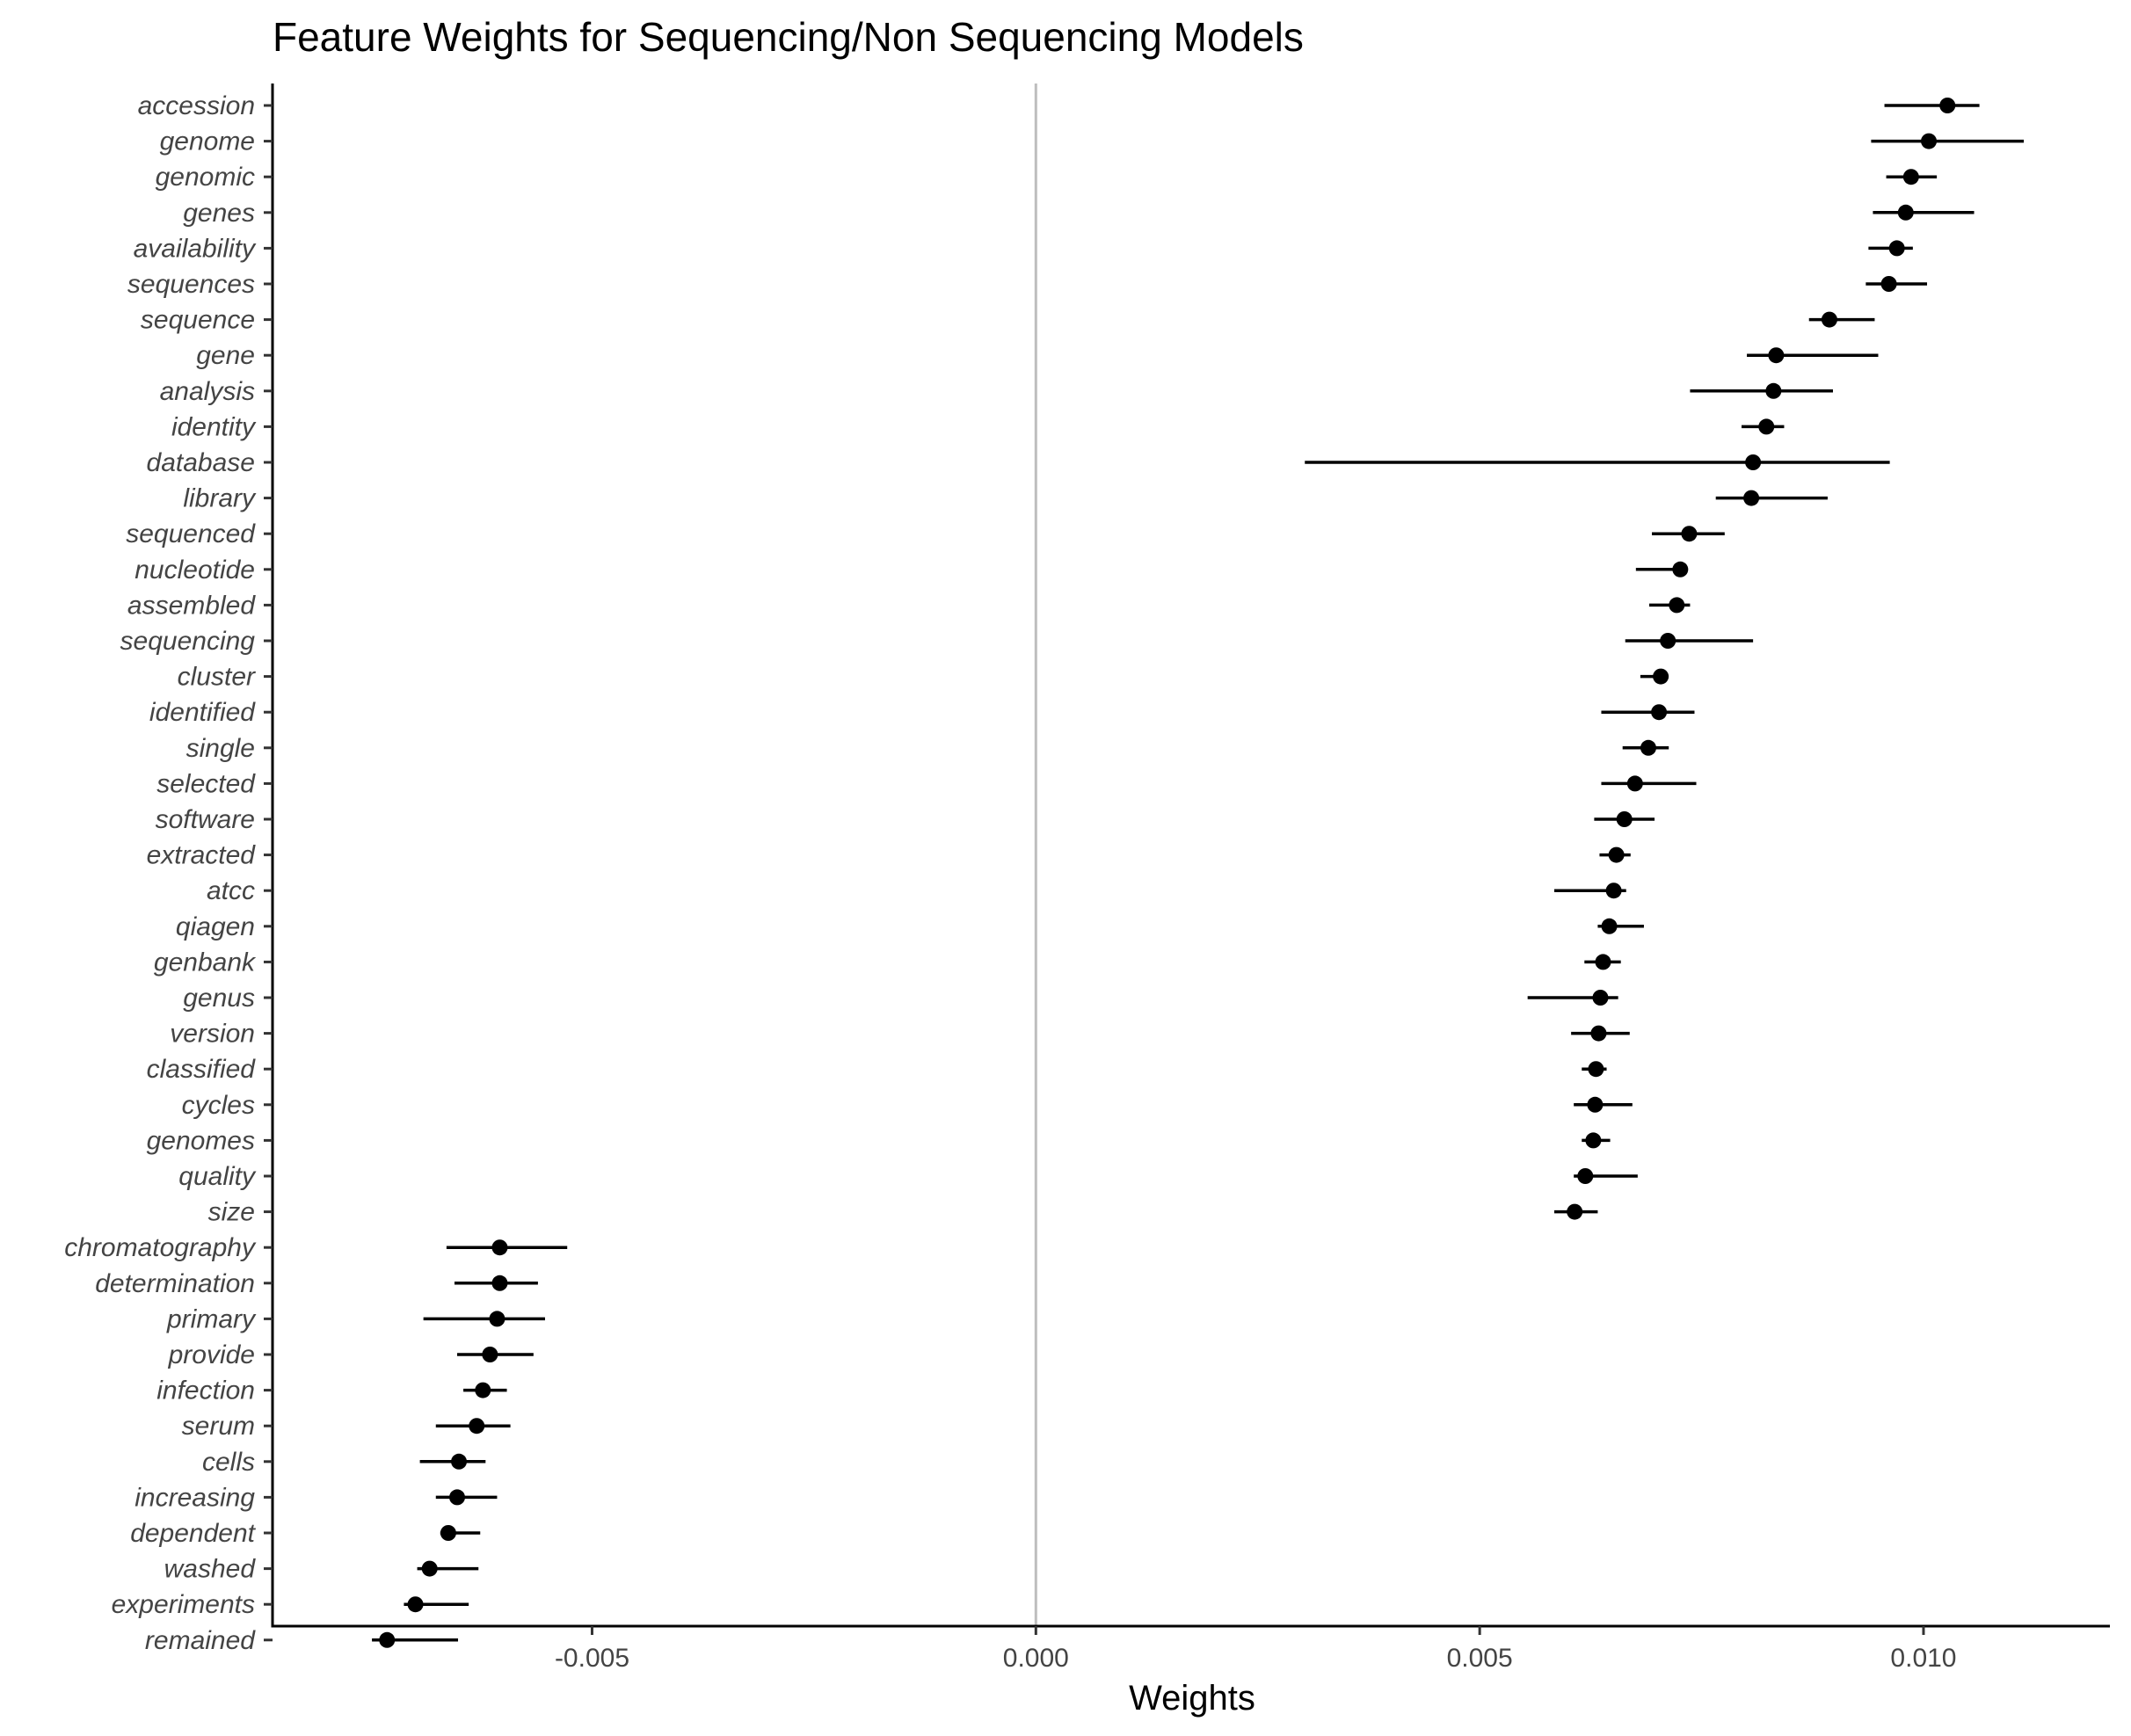 Image resolution: width=2131 pixels, height=1736 pixels. Describe the element at coordinates (220, 498) in the screenshot. I see `y-tick-label: library` at that location.